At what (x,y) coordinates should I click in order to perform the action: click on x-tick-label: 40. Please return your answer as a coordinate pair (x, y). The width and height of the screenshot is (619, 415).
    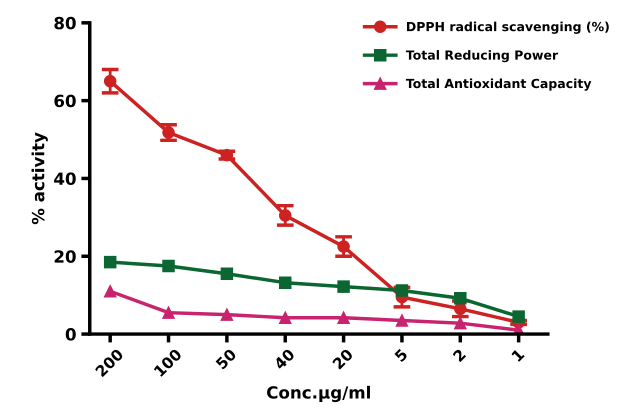
    Looking at the image, I should click on (284, 359).